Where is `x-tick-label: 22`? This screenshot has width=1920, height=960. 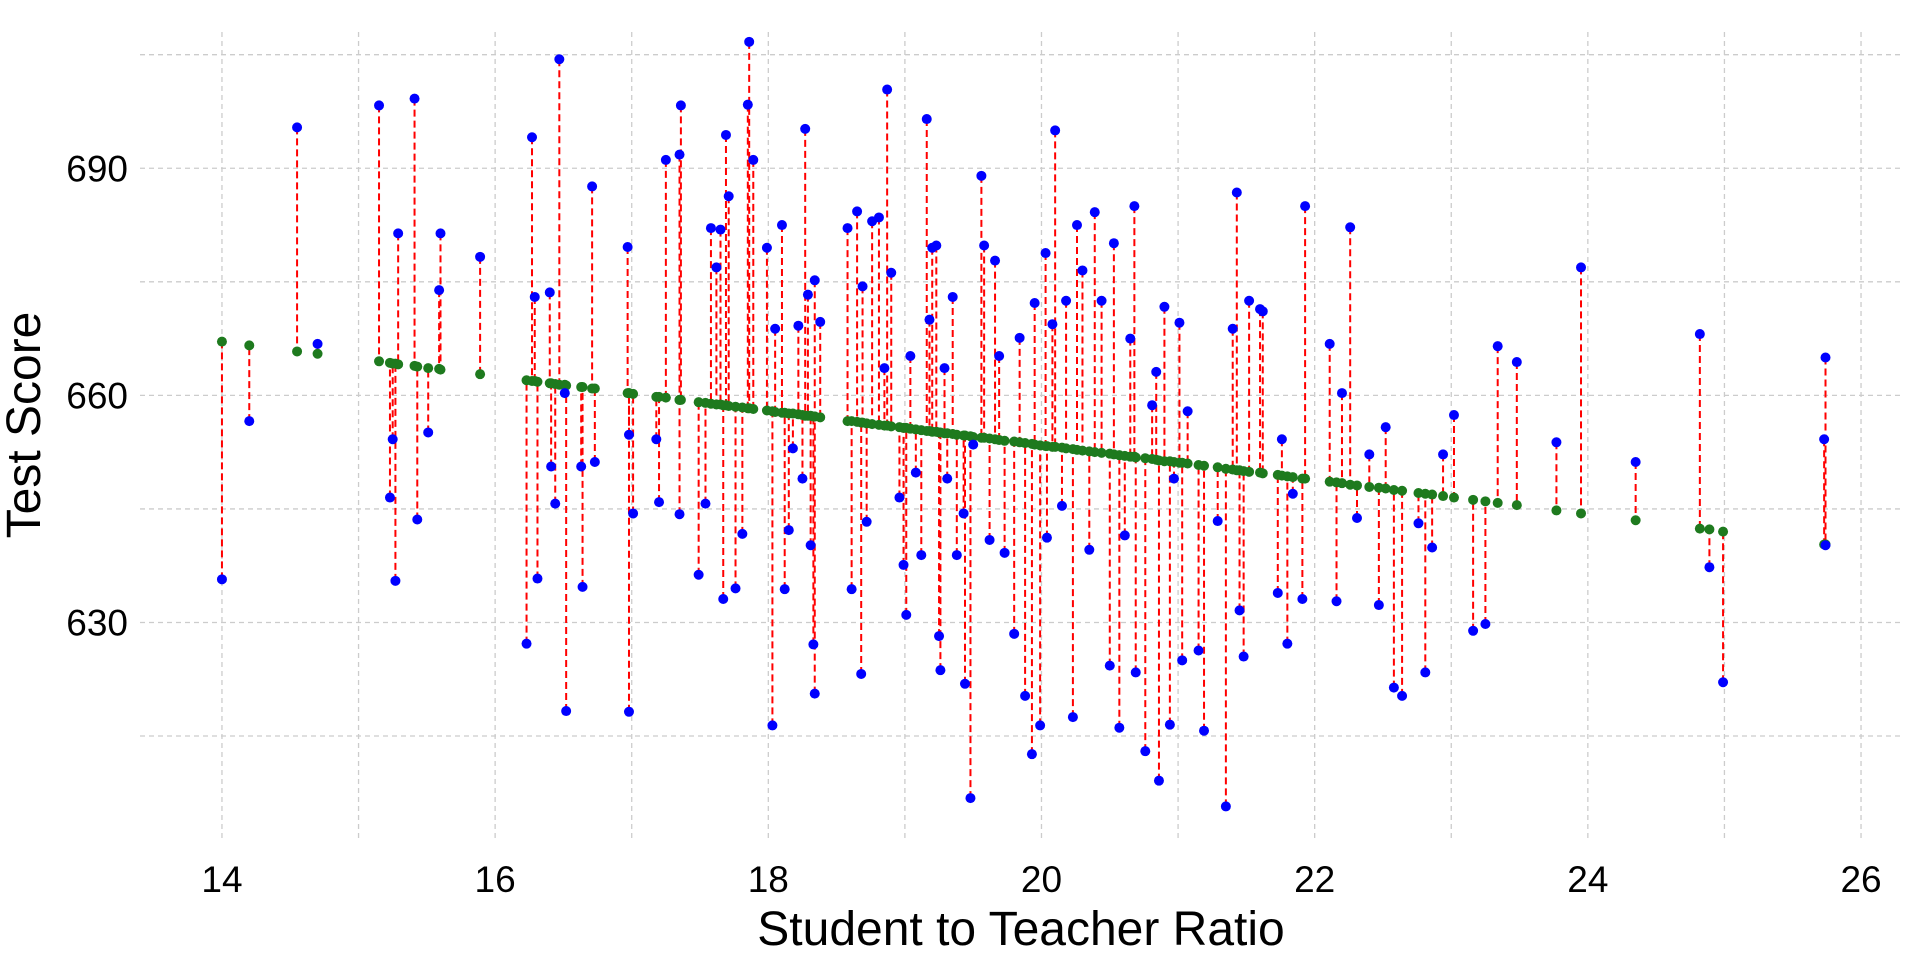
x-tick-label: 22 is located at coordinates (1314, 879).